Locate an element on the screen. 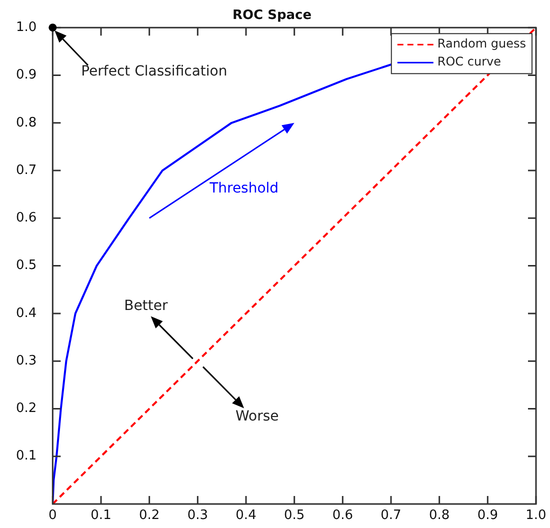 The width and height of the screenshot is (550, 528). x-tick-label: 1.0 is located at coordinates (536, 515).